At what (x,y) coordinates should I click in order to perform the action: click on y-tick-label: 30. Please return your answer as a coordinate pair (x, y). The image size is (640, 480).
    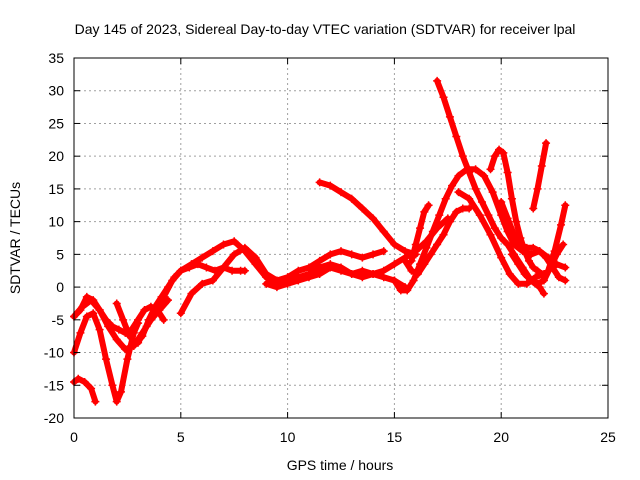
    Looking at the image, I should click on (56, 91).